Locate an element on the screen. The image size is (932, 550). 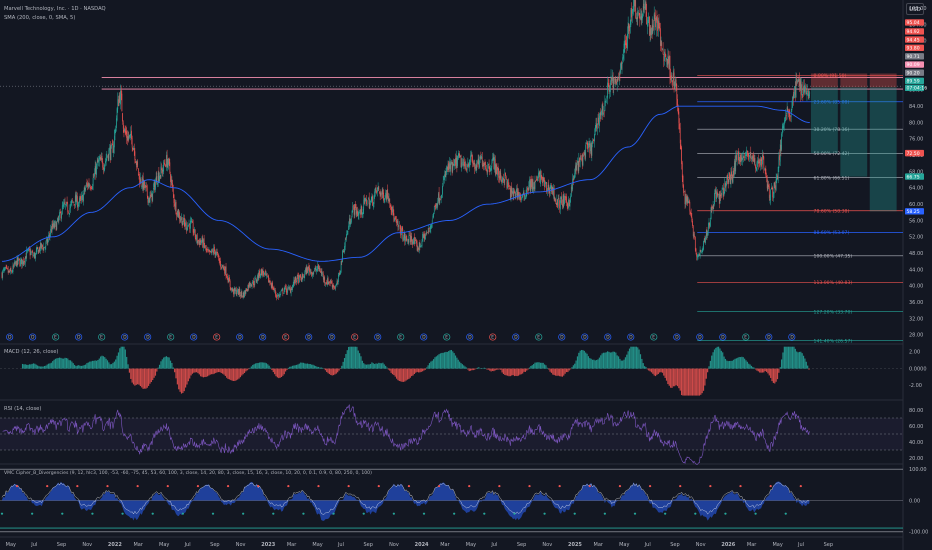
macd-label: MACD (12, 26, close) is located at coordinates (31, 352).